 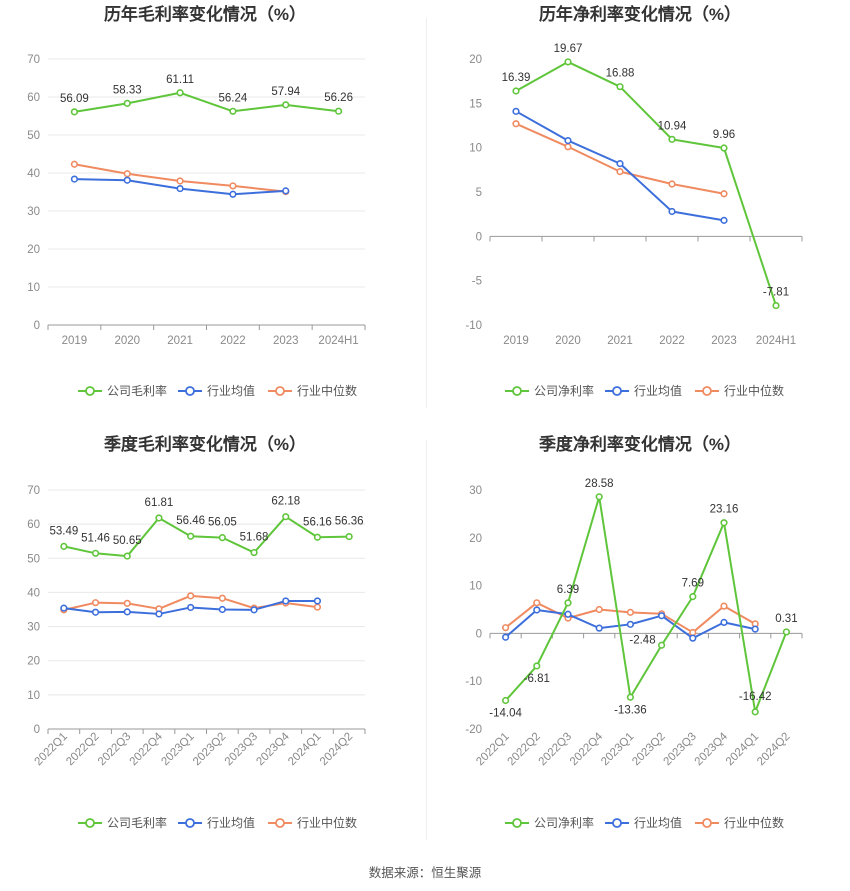 I want to click on data-source-note: 数据来源：恒生聚源, so click(x=425, y=873).